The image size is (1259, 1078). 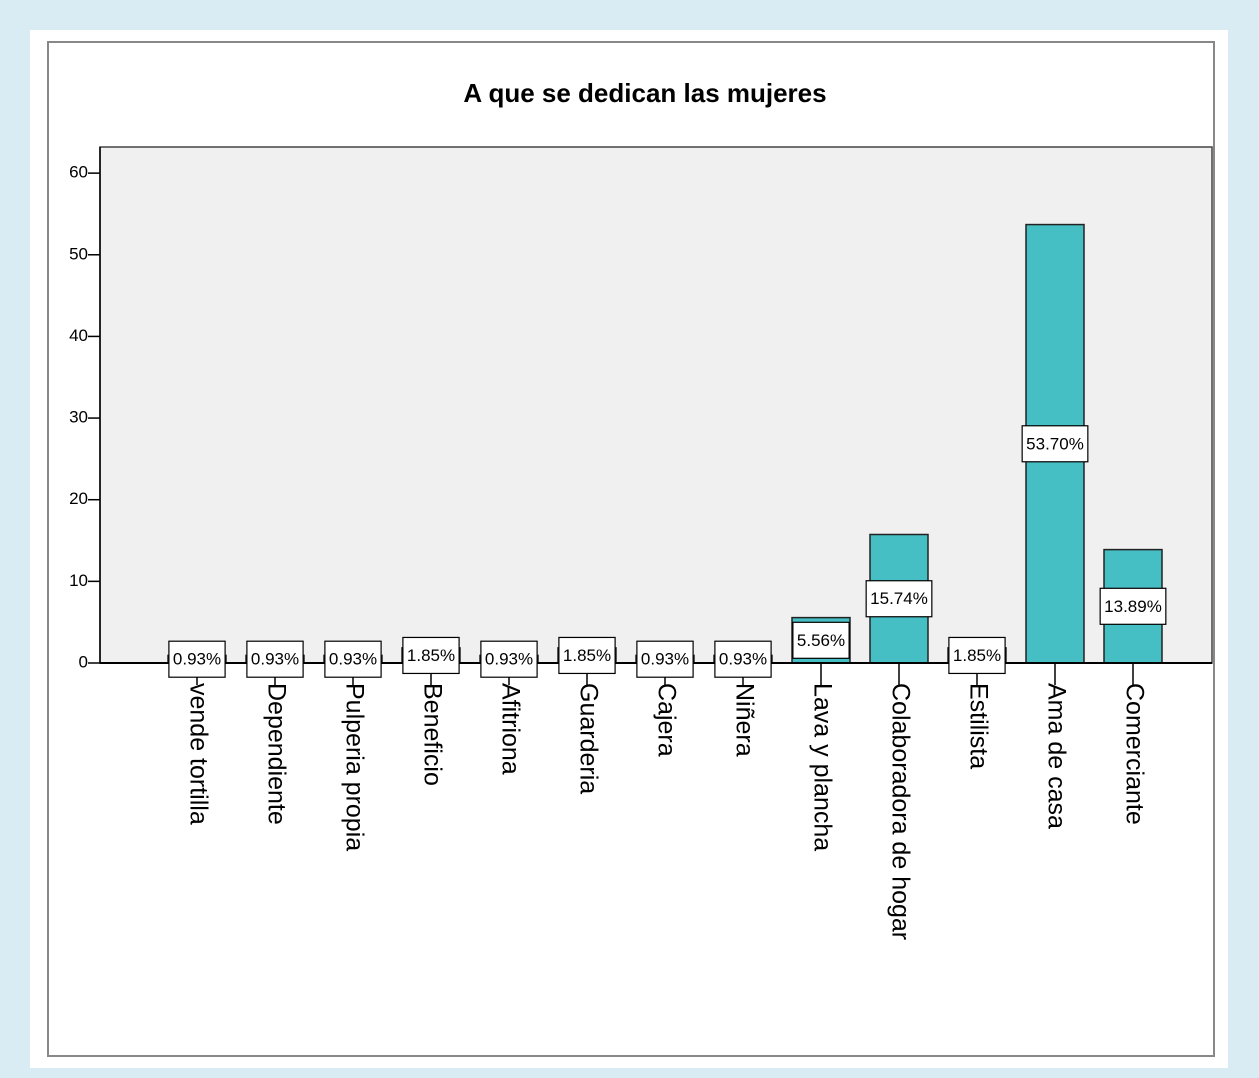 I want to click on x-tick-label: Lava y plancha, so click(x=822, y=767).